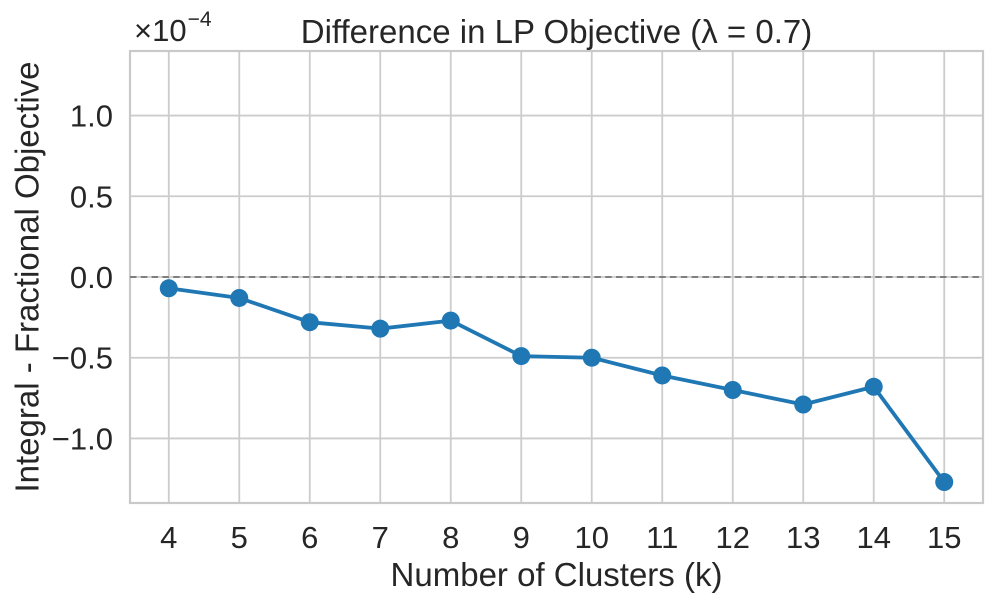  What do you see at coordinates (82, 358) in the screenshot?
I see `y-tick-label: −0.5` at bounding box center [82, 358].